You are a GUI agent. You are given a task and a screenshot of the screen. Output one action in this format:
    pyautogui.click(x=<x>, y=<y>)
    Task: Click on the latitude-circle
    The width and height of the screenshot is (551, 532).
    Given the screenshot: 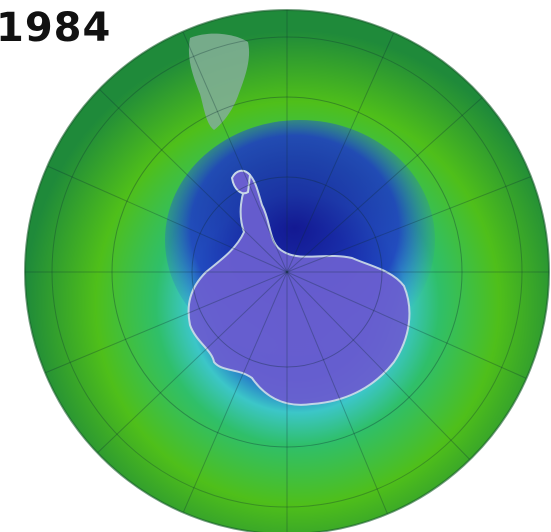 What is the action you would take?
    pyautogui.click(x=287, y=272)
    